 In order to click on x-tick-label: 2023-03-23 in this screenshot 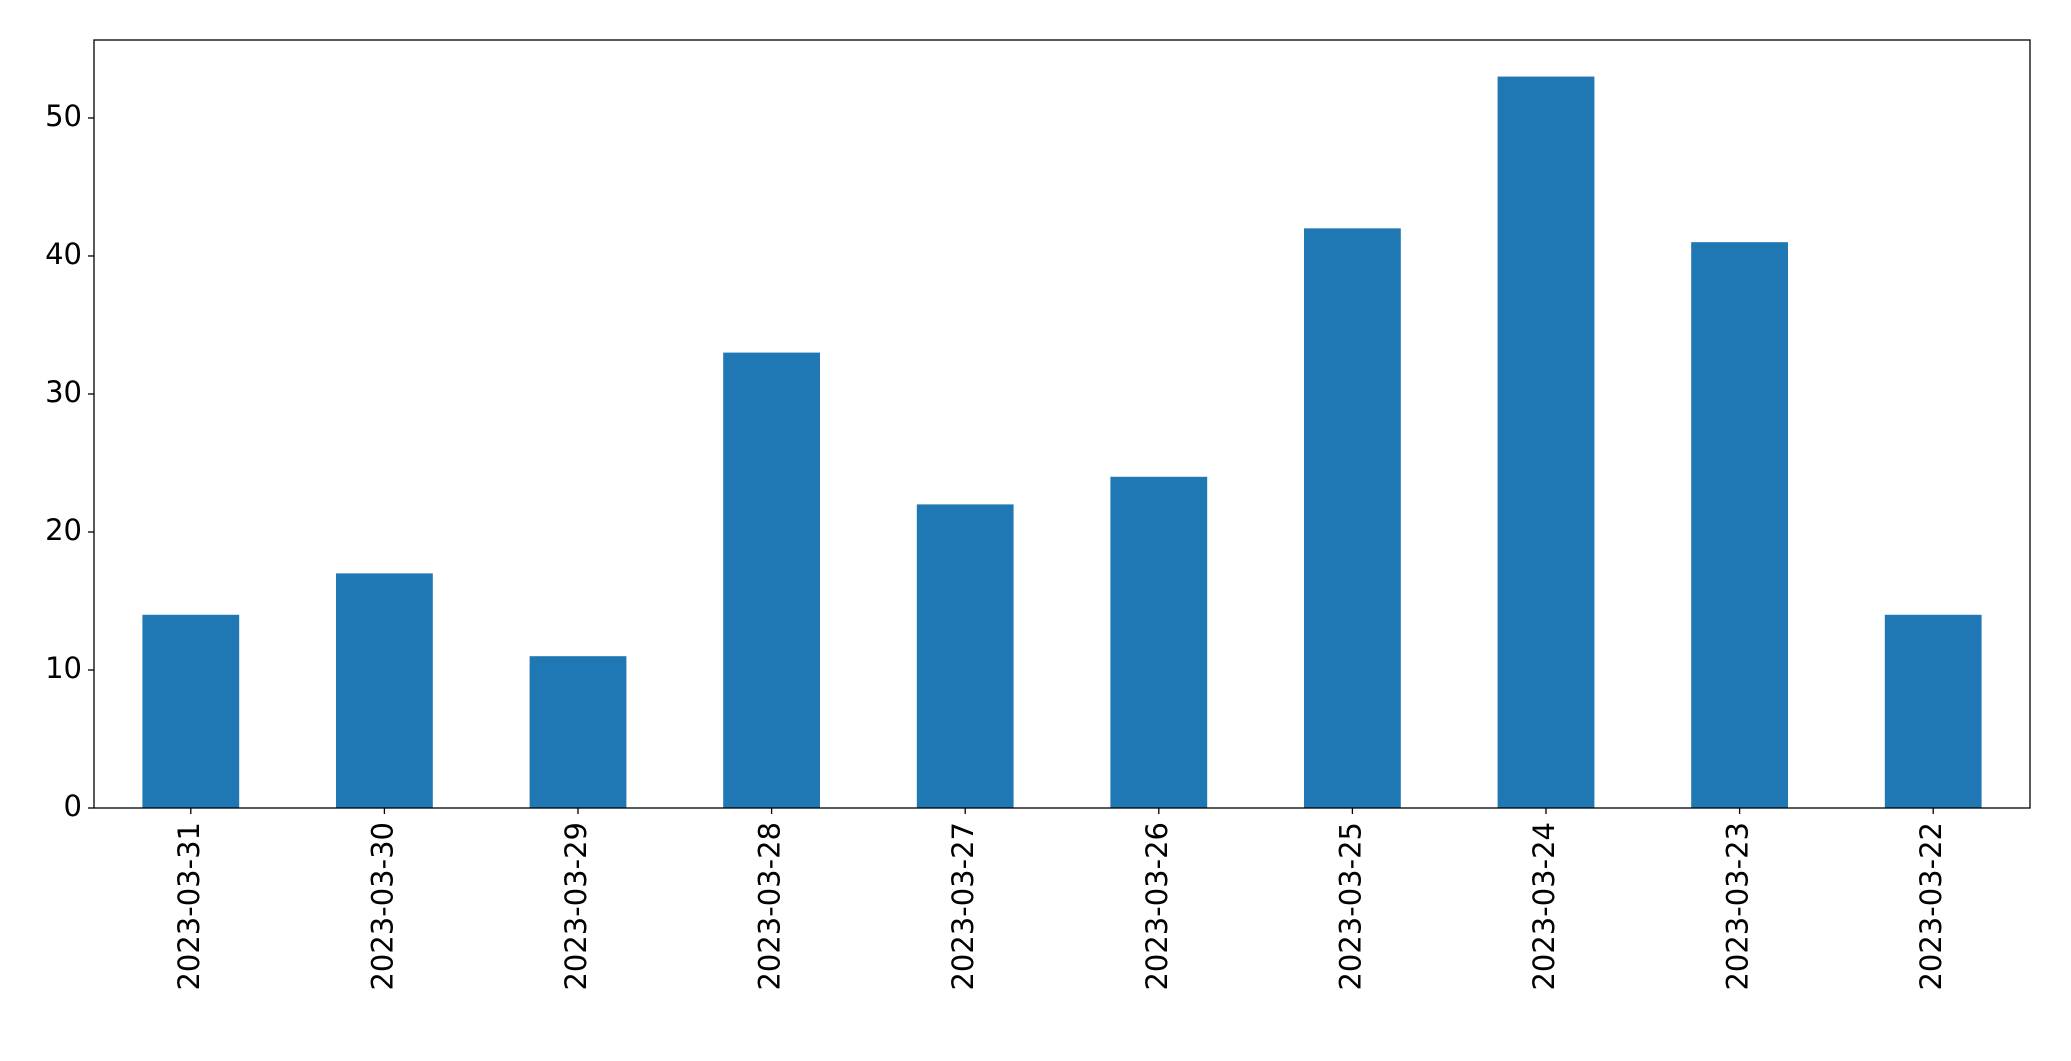, I will do `click(1738, 906)`.